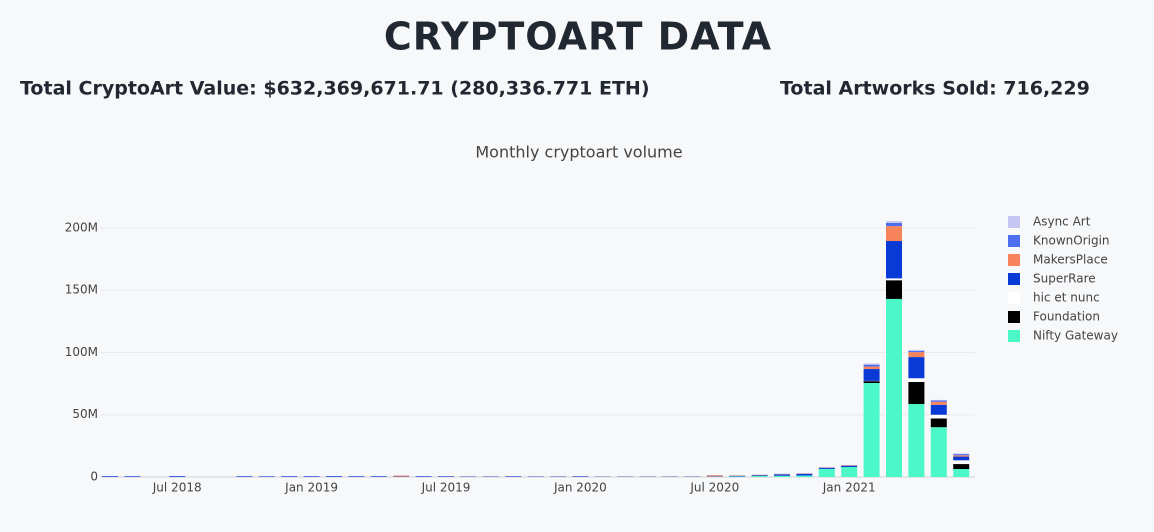  I want to click on x-tick-label: Jul 2018, so click(177, 488).